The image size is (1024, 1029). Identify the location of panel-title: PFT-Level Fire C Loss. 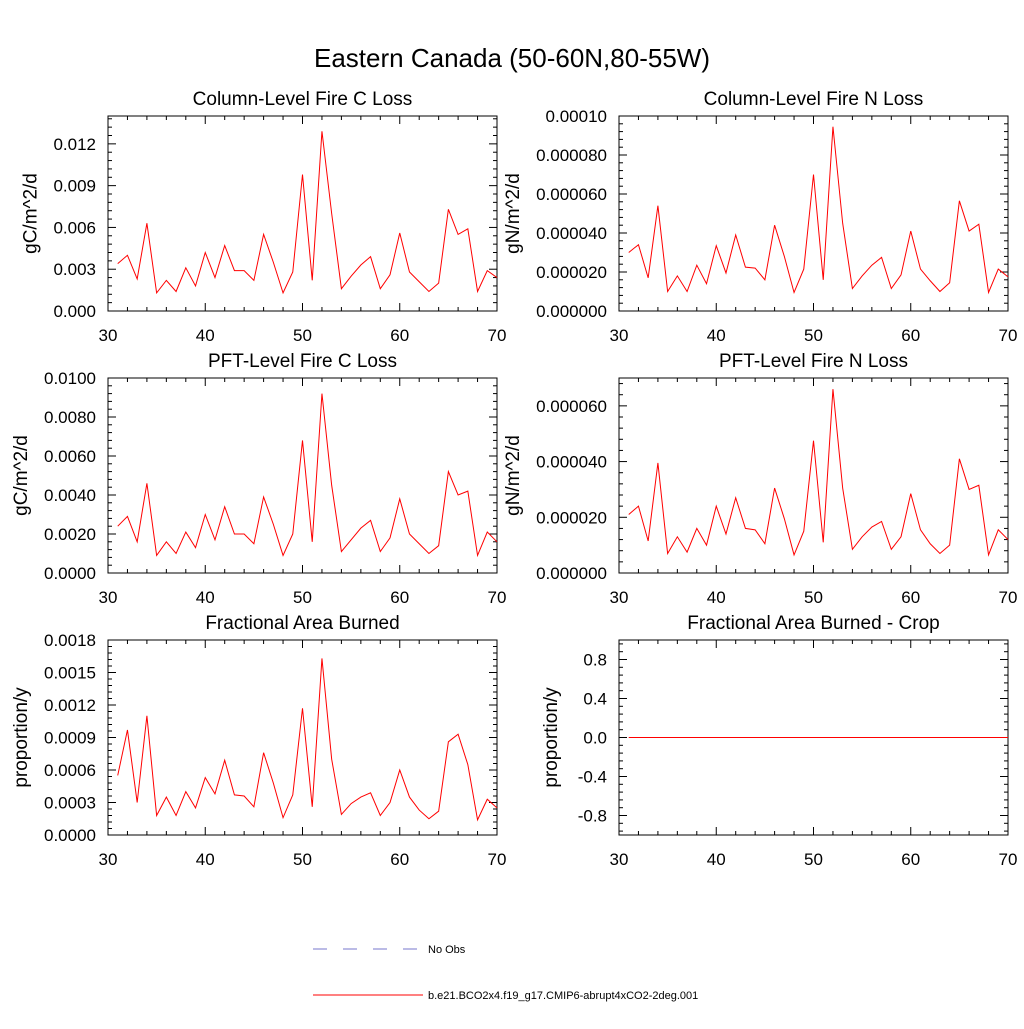
(302, 361).